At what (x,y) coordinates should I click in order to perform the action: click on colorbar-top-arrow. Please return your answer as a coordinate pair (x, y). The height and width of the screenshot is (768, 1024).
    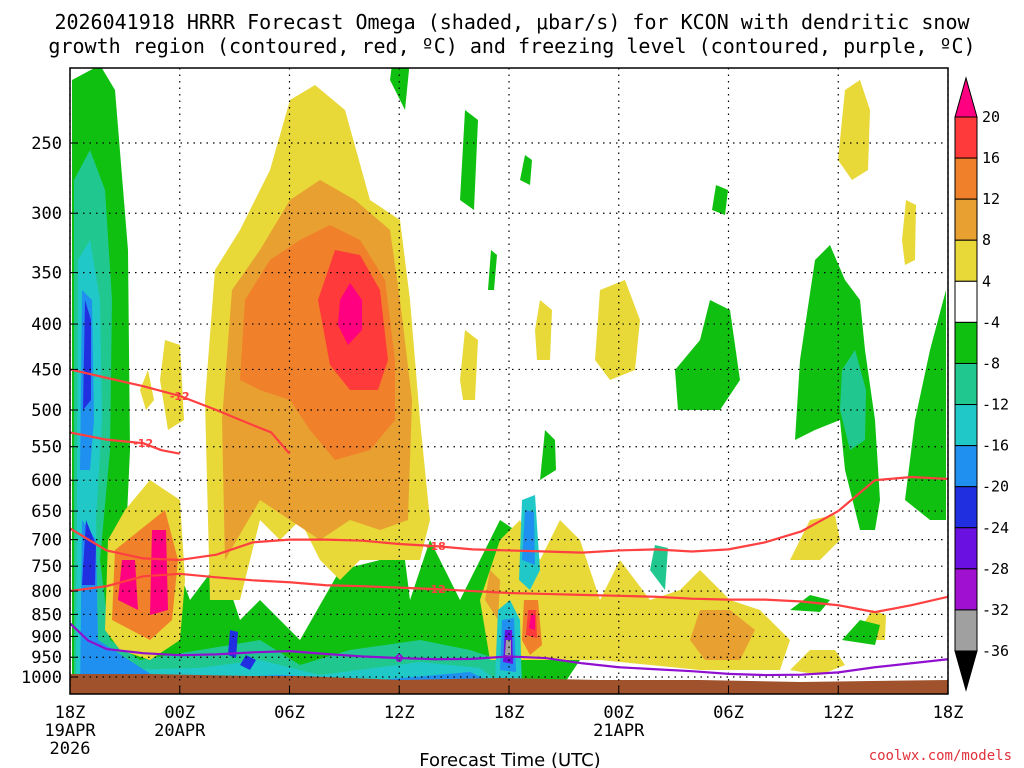
    Looking at the image, I should click on (966, 97).